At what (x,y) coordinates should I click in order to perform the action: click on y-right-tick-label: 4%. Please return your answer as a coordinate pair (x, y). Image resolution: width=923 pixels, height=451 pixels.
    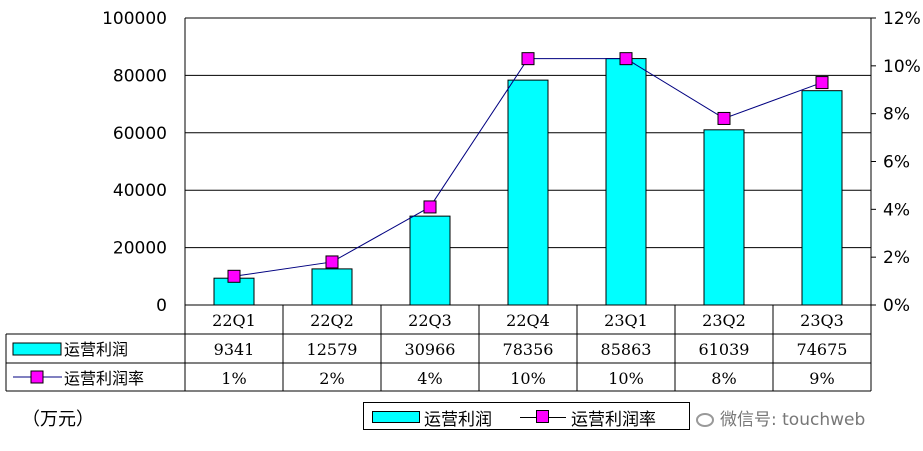
    Looking at the image, I should click on (896, 210).